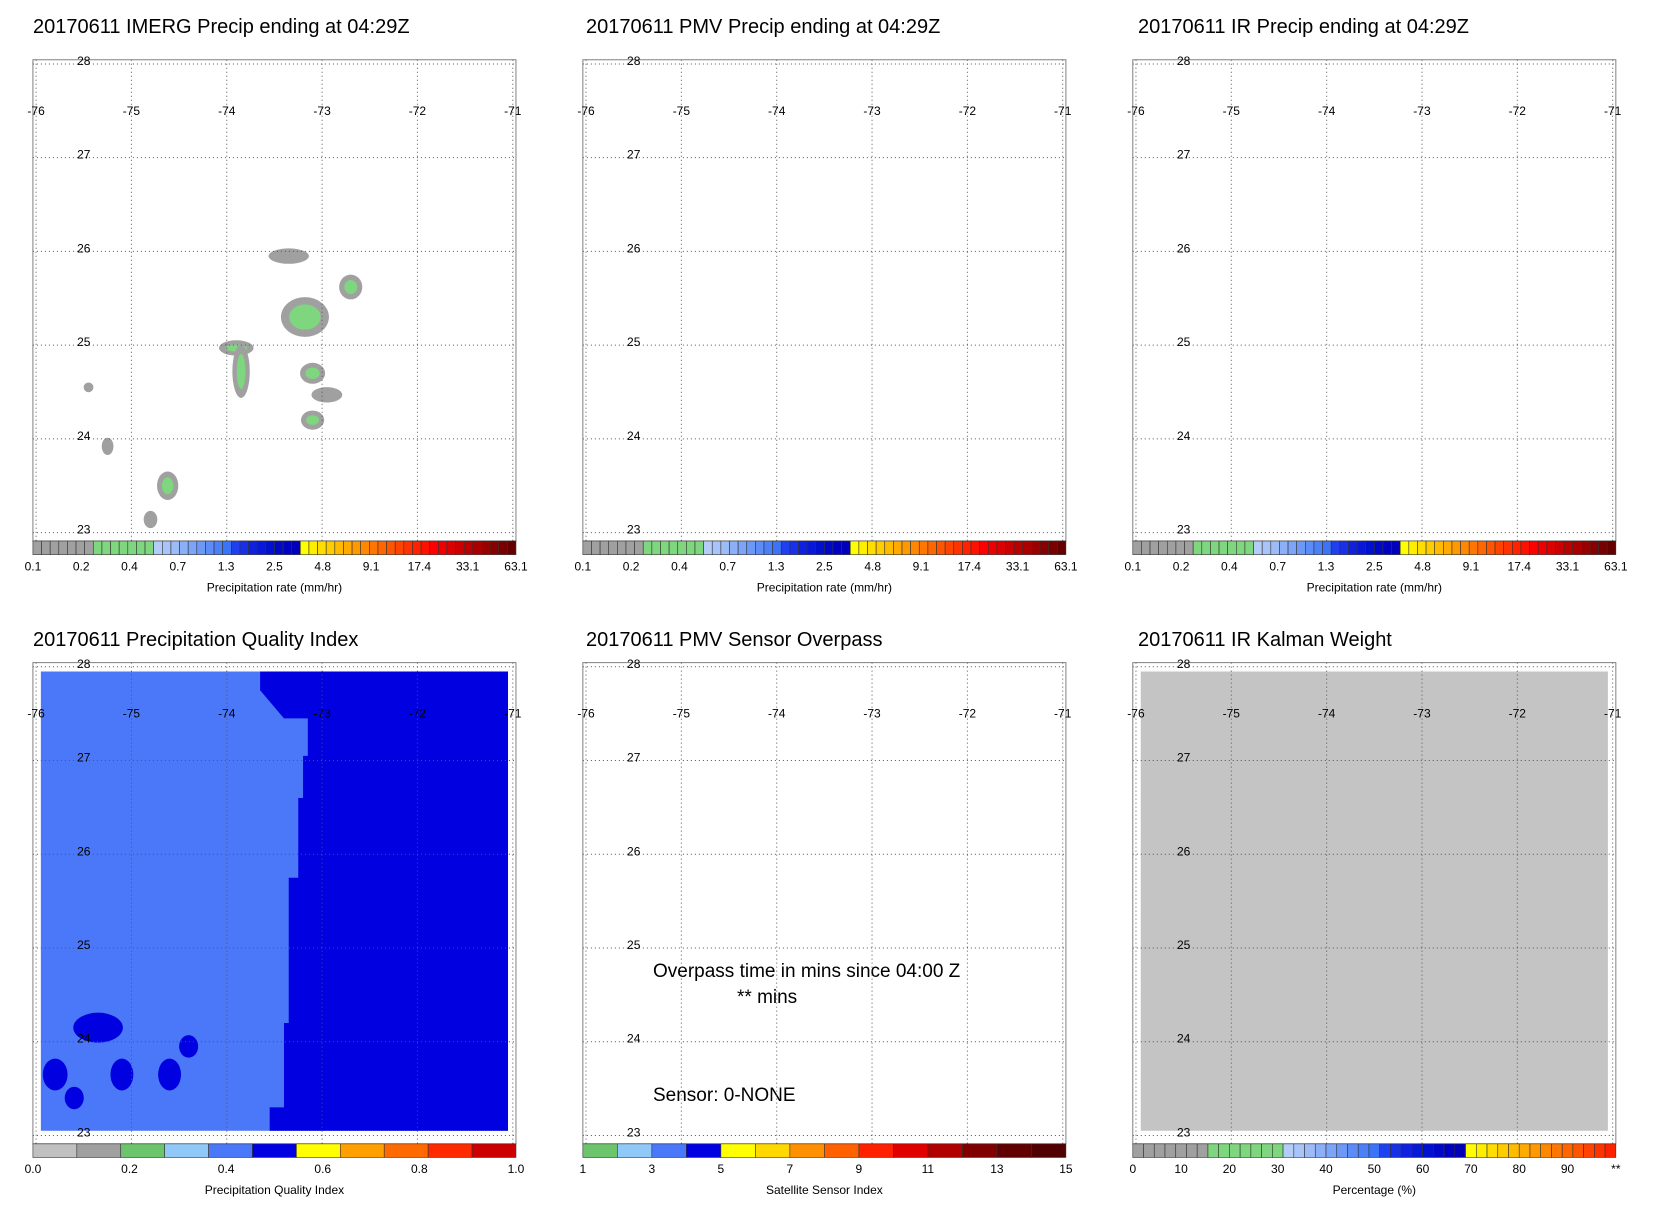  What do you see at coordinates (274, 903) in the screenshot?
I see `plot-frame` at bounding box center [274, 903].